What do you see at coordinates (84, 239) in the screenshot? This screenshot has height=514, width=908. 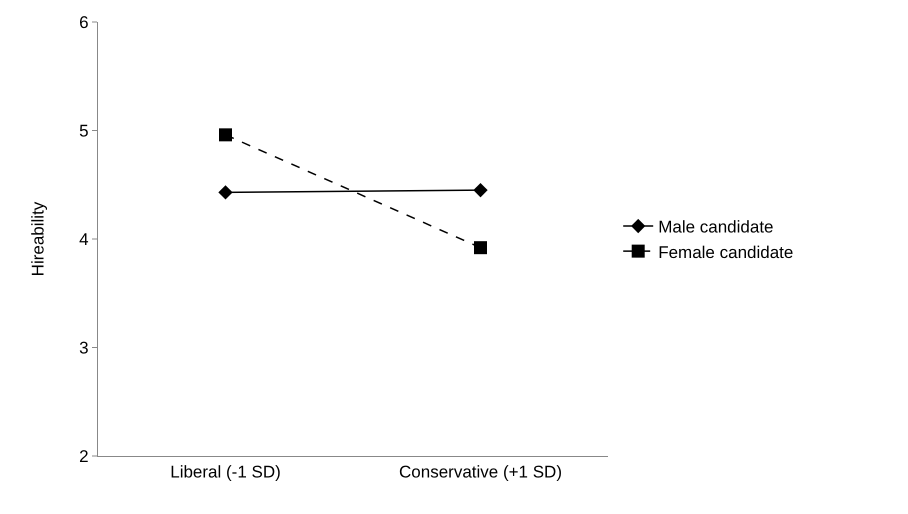 I see `y-tick-label: 4` at bounding box center [84, 239].